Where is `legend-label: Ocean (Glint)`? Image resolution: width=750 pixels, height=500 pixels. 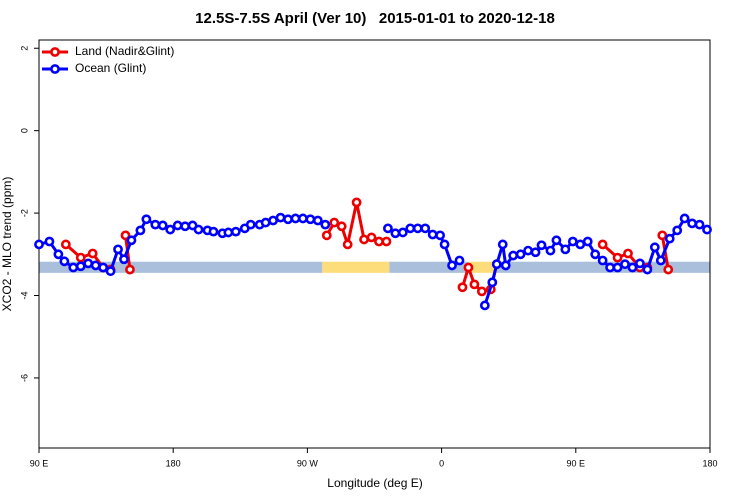 legend-label: Ocean (Glint) is located at coordinates (110, 68).